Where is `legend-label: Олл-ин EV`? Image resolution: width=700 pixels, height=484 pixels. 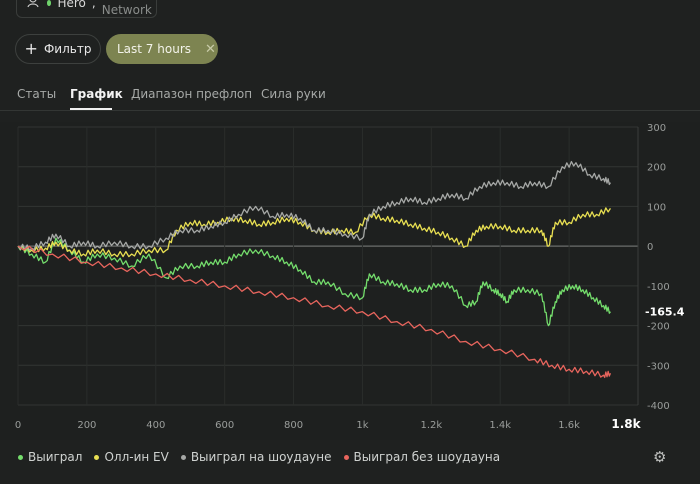 legend-label: Олл-ин EV is located at coordinates (136, 457).